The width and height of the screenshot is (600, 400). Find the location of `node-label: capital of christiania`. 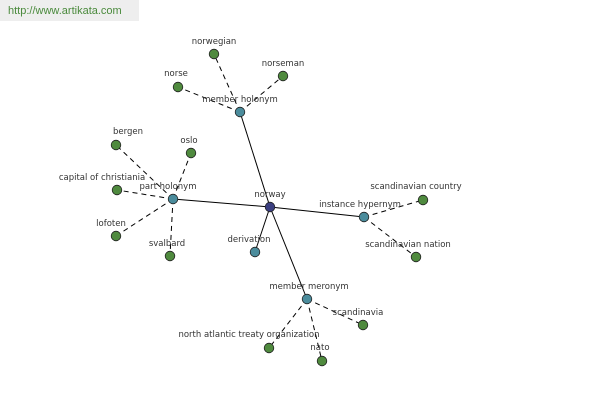

node-label: capital of christiania is located at coordinates (102, 178).